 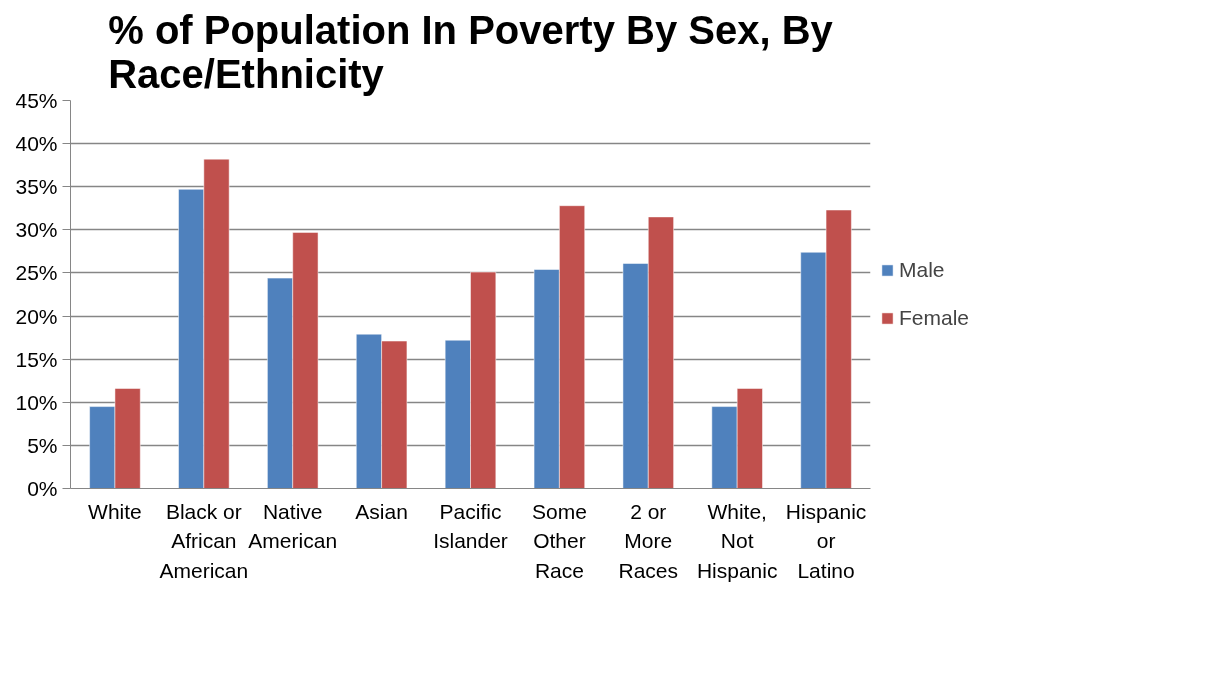 I want to click on x-tick-label: Native American, so click(x=293, y=526).